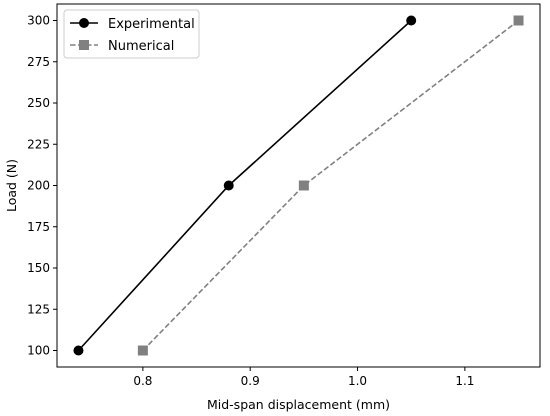 This screenshot has height=416, width=550. I want to click on y-tick-label: 100, so click(38, 351).